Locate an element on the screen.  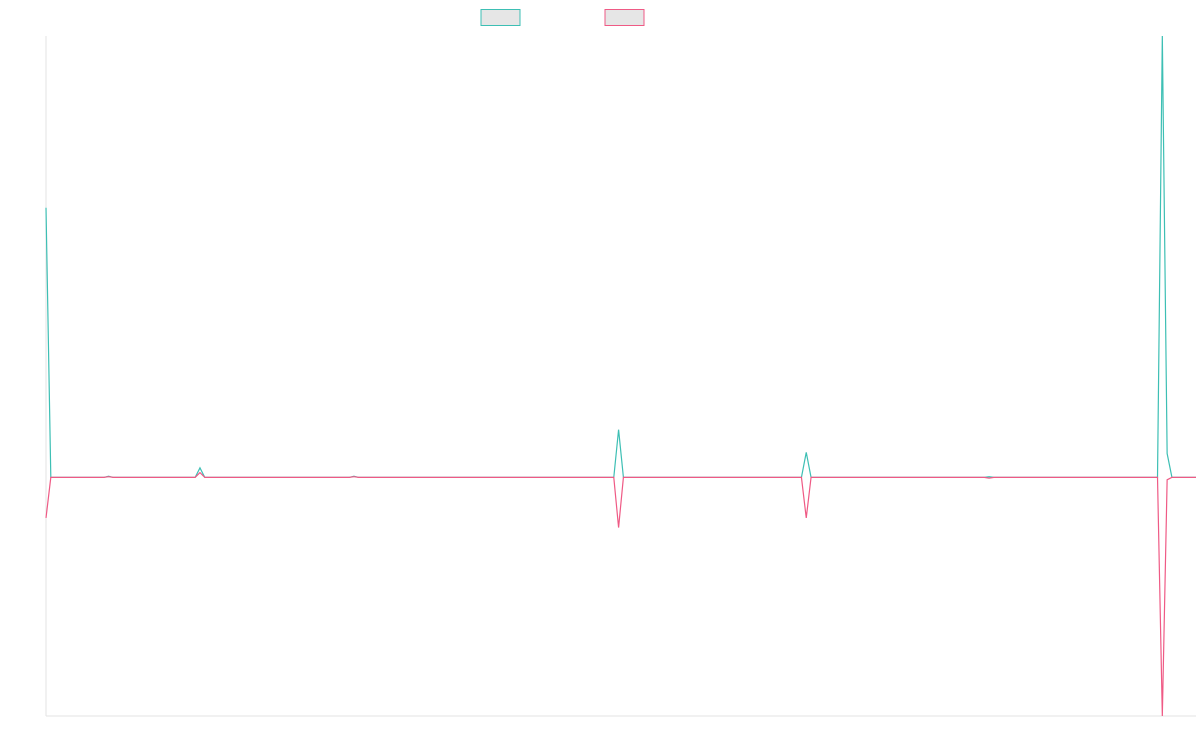
legend is located at coordinates (562, 17).